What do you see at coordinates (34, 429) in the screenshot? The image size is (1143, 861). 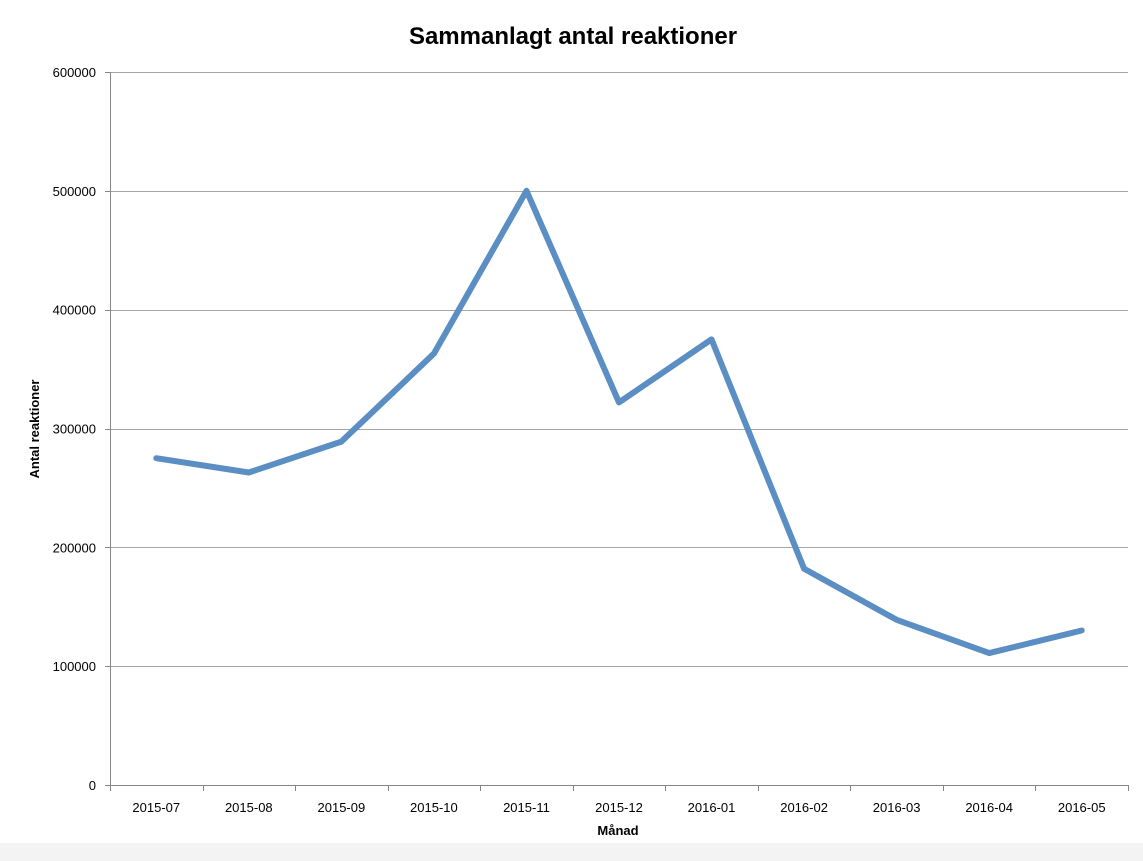 I see `y-axis-title: Antal reaktioner` at bounding box center [34, 429].